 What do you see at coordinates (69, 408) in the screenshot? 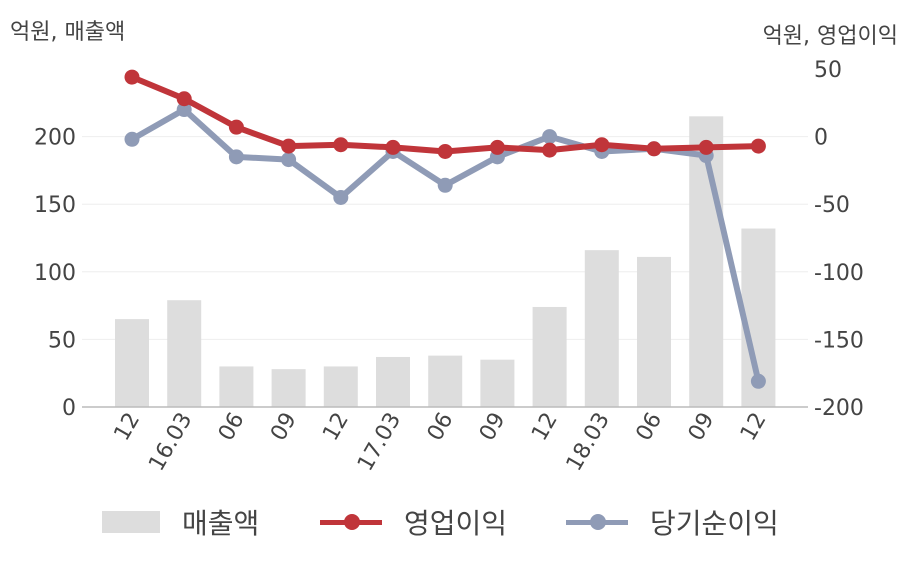
I see `left-tick-label: 0` at bounding box center [69, 408].